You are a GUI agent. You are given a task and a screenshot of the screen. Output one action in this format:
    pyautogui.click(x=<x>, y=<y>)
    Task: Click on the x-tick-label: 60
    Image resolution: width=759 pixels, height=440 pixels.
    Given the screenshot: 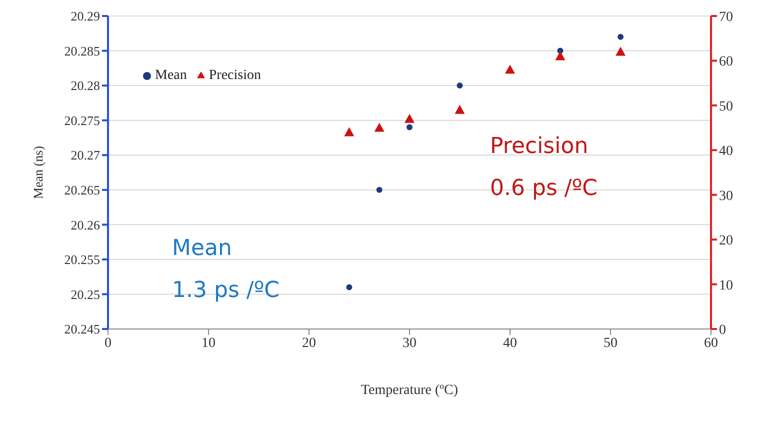 What is the action you would take?
    pyautogui.click(x=711, y=343)
    